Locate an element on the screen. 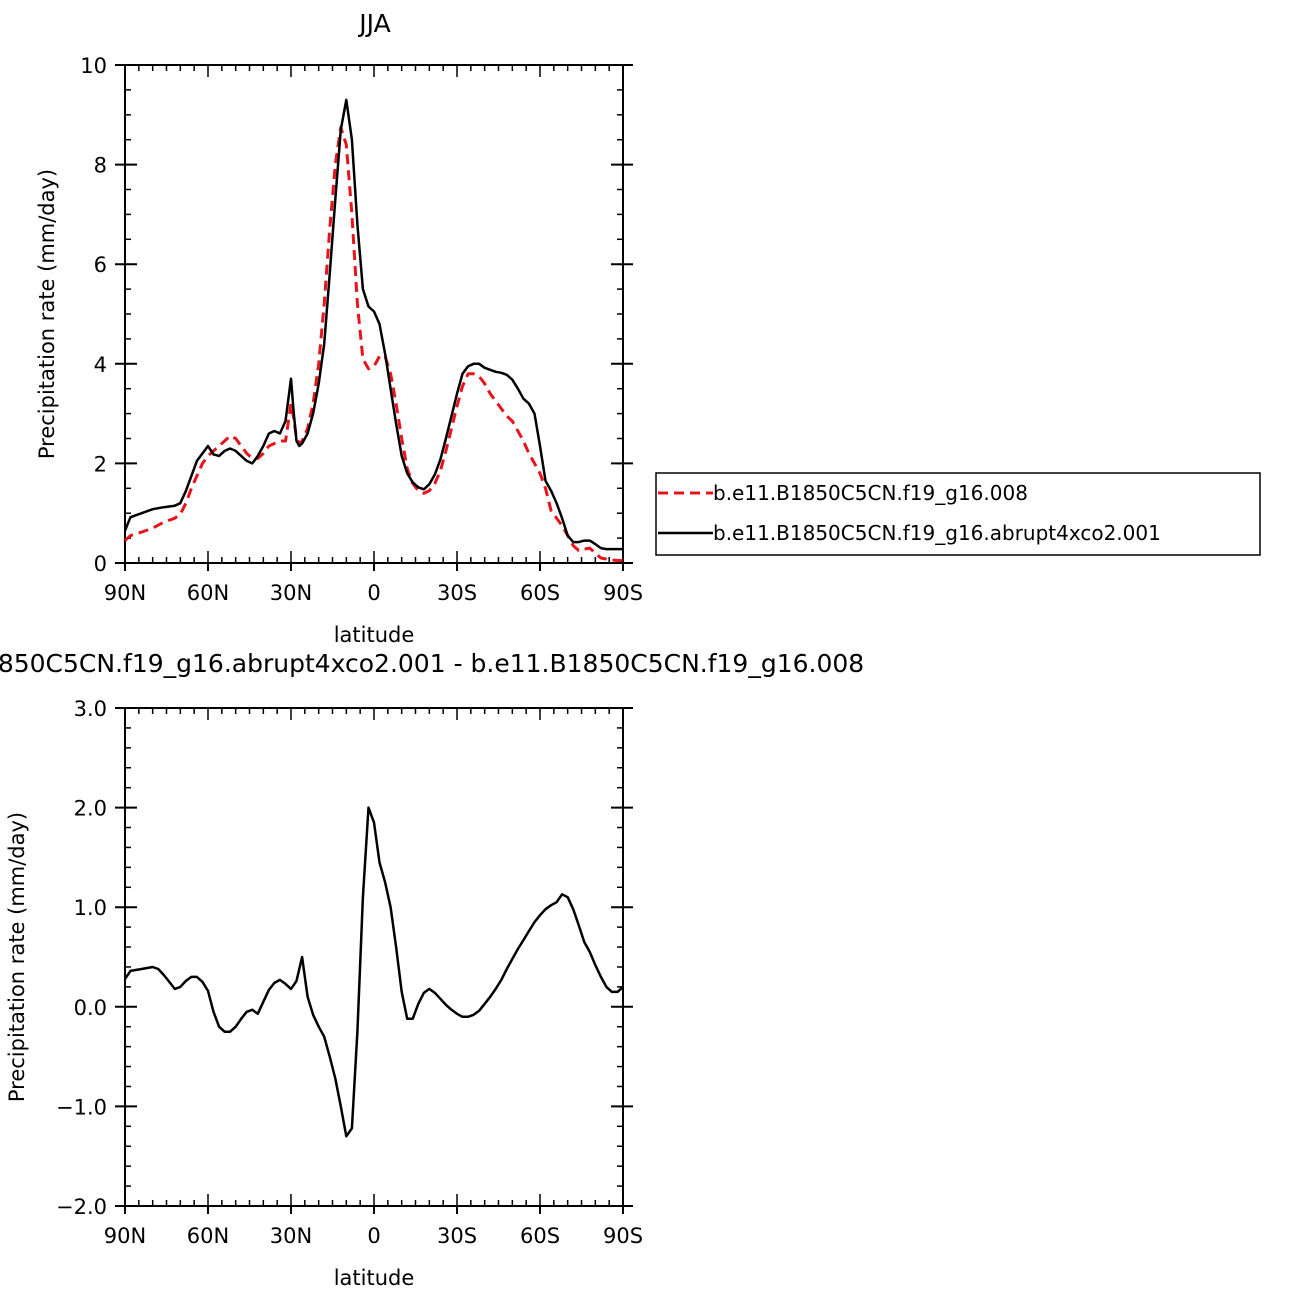 This screenshot has width=1297, height=1297. bottom-plot-frame is located at coordinates (374, 957).